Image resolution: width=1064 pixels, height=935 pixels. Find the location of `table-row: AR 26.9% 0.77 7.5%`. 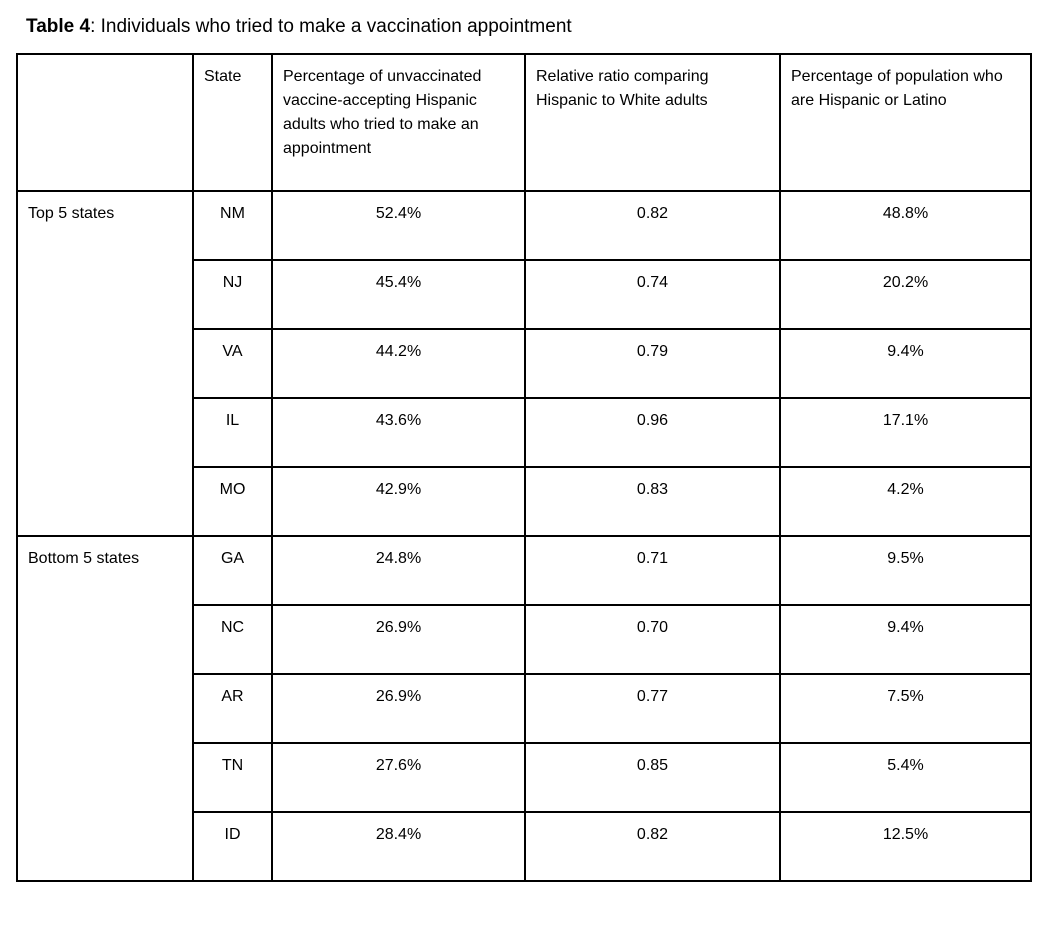

table-row: AR 26.9% 0.77 7.5% is located at coordinates (524, 708).